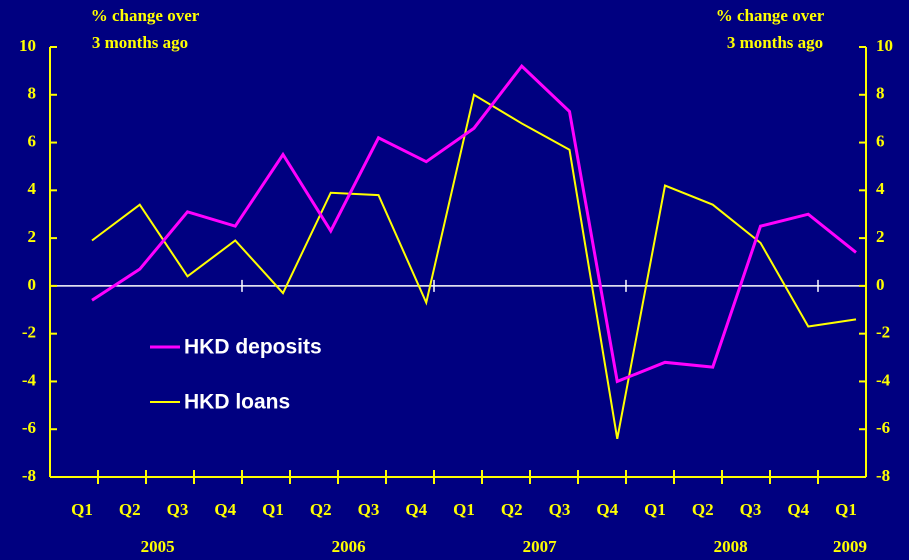 The width and height of the screenshot is (909, 560). What do you see at coordinates (32, 140) in the screenshot?
I see `y-tick-label: 6` at bounding box center [32, 140].